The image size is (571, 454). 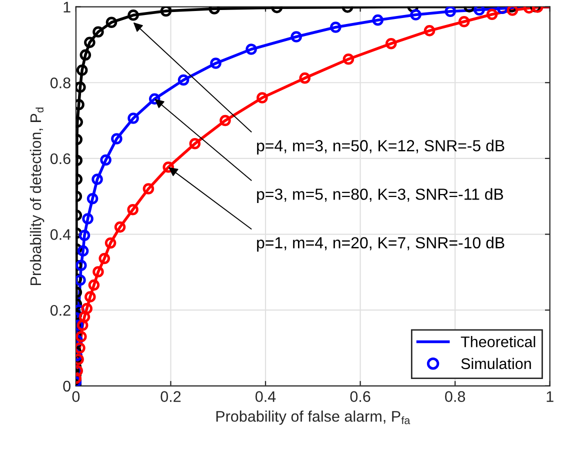 What do you see at coordinates (60, 82) in the screenshot?
I see `y-tick-label: 0.8` at bounding box center [60, 82].